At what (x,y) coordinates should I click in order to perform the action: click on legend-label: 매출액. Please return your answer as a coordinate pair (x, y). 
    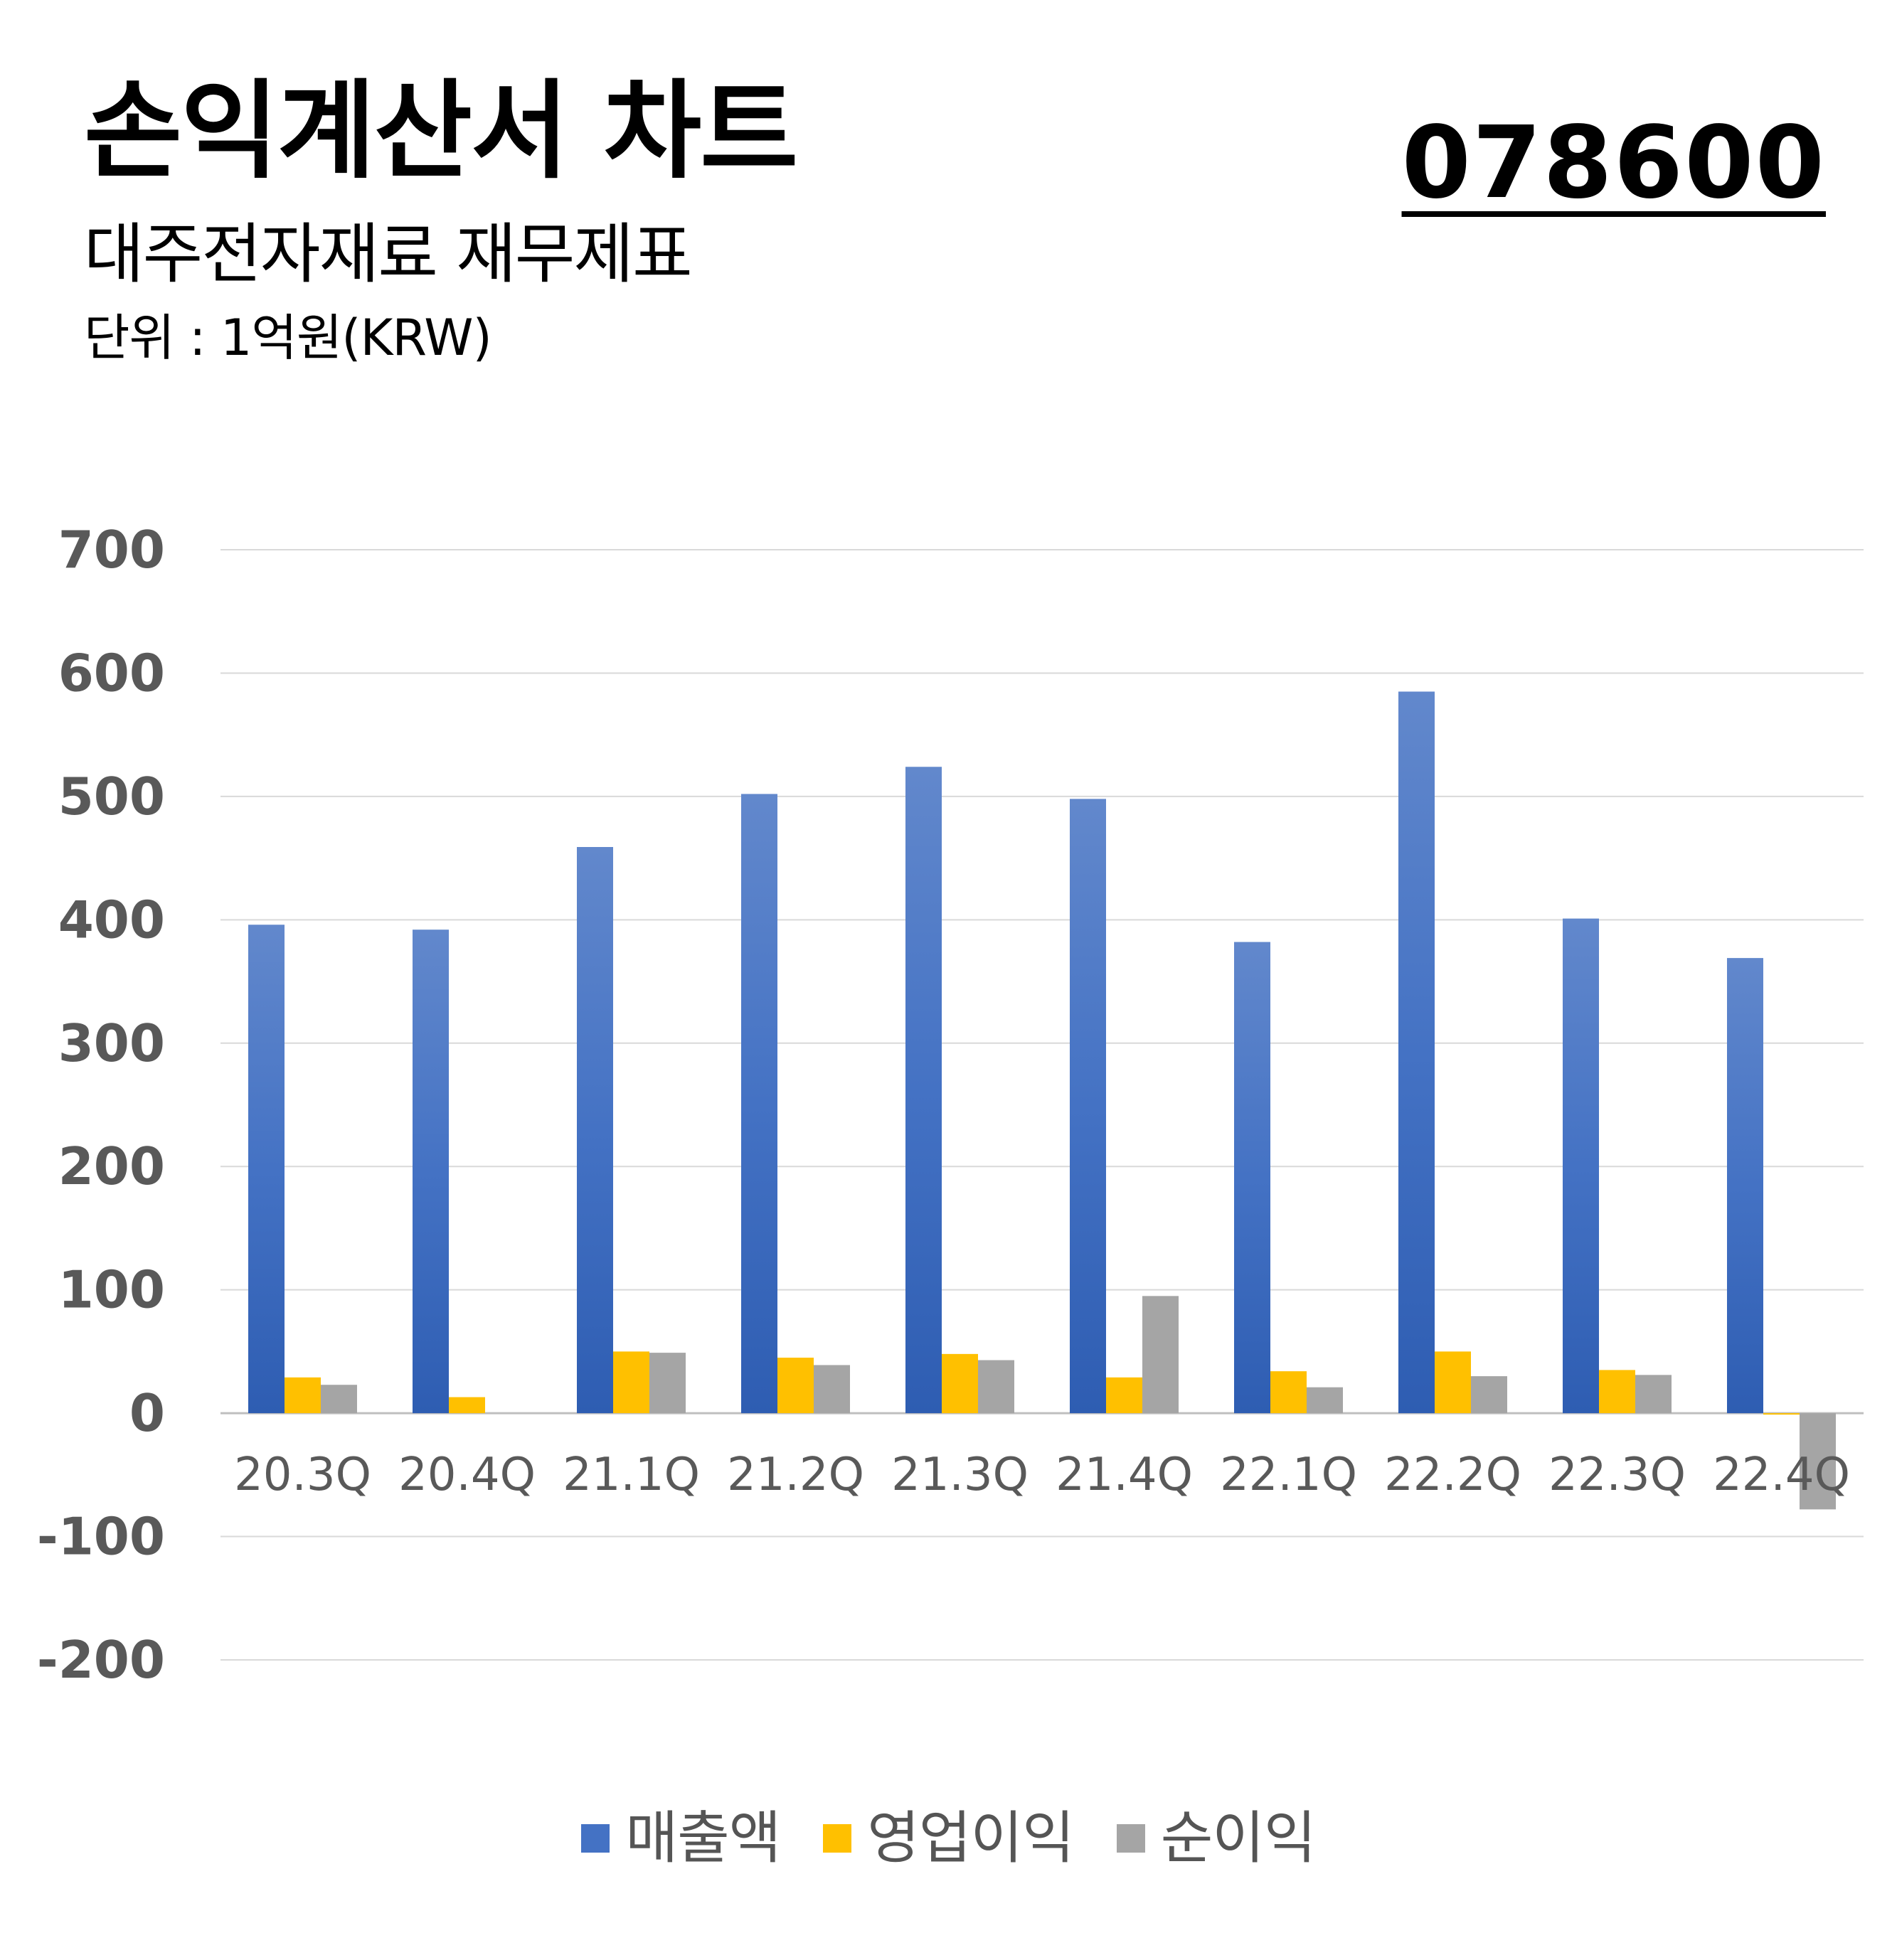
    Looking at the image, I should click on (703, 1838).